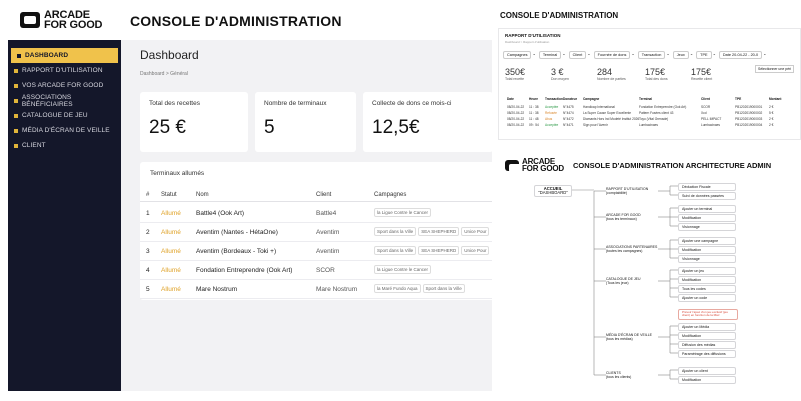 The height and width of the screenshot is (401, 801). Describe the element at coordinates (397, 288) in the screenshot. I see `campaign-tag: la Maré Fundo Aqua` at that location.